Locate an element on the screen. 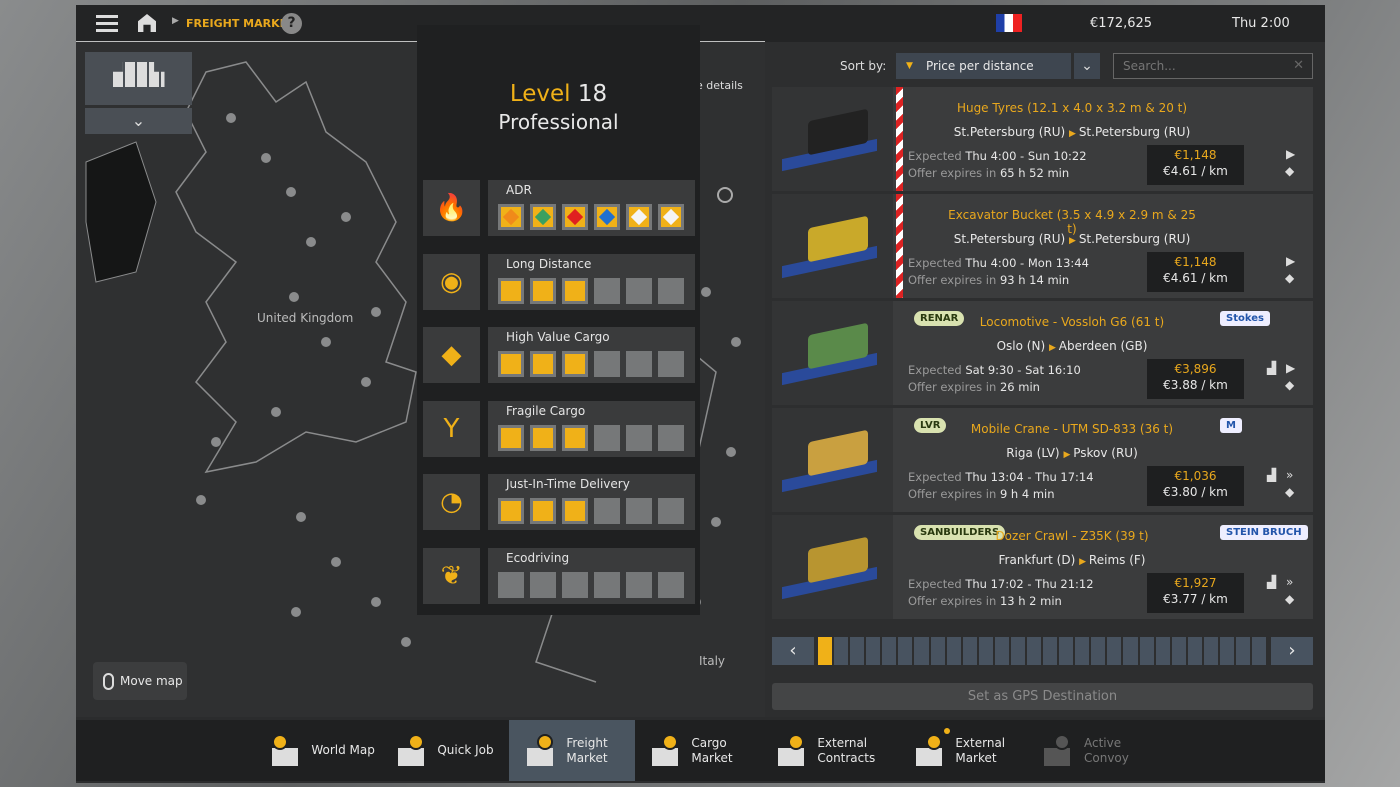 The image size is (1400, 787). nav-external-market: External Market is located at coordinates (961, 750).